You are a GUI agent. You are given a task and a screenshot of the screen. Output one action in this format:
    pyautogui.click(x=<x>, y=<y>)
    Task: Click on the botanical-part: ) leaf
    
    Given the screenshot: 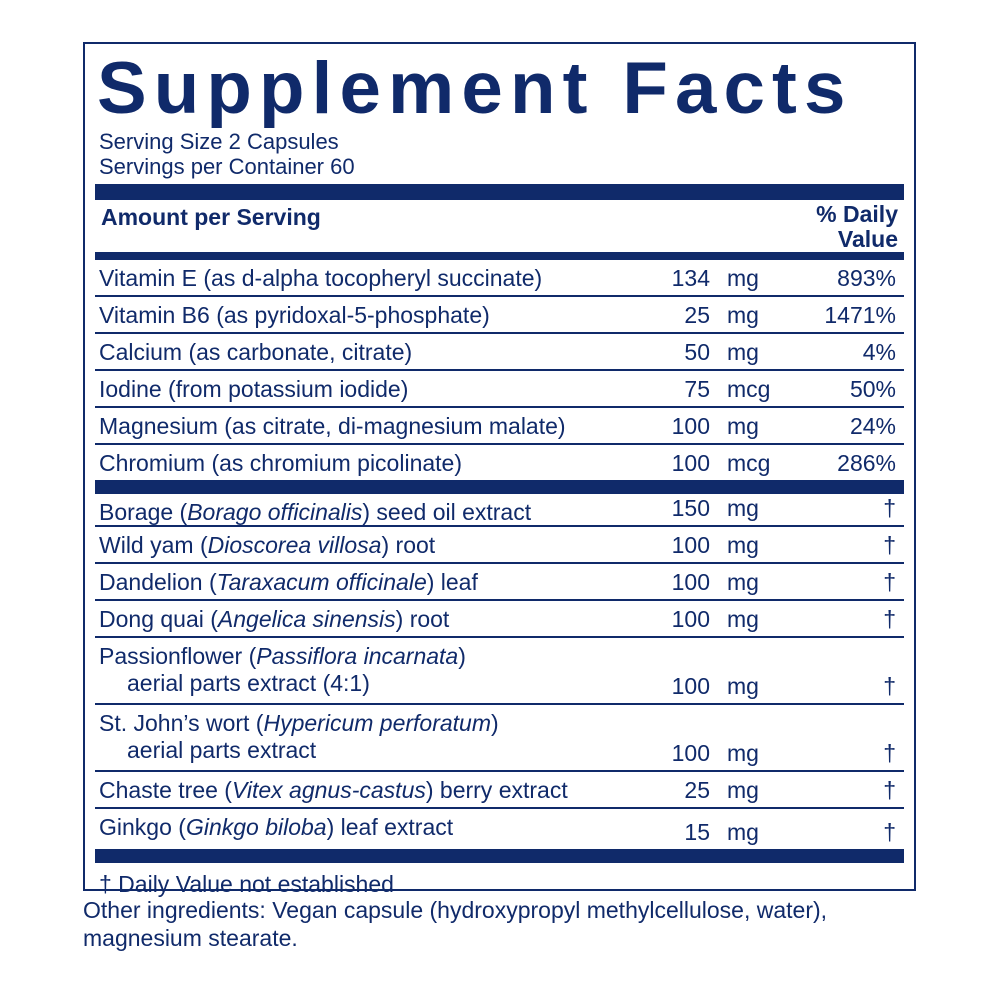 What is the action you would take?
    pyautogui.click(x=452, y=582)
    